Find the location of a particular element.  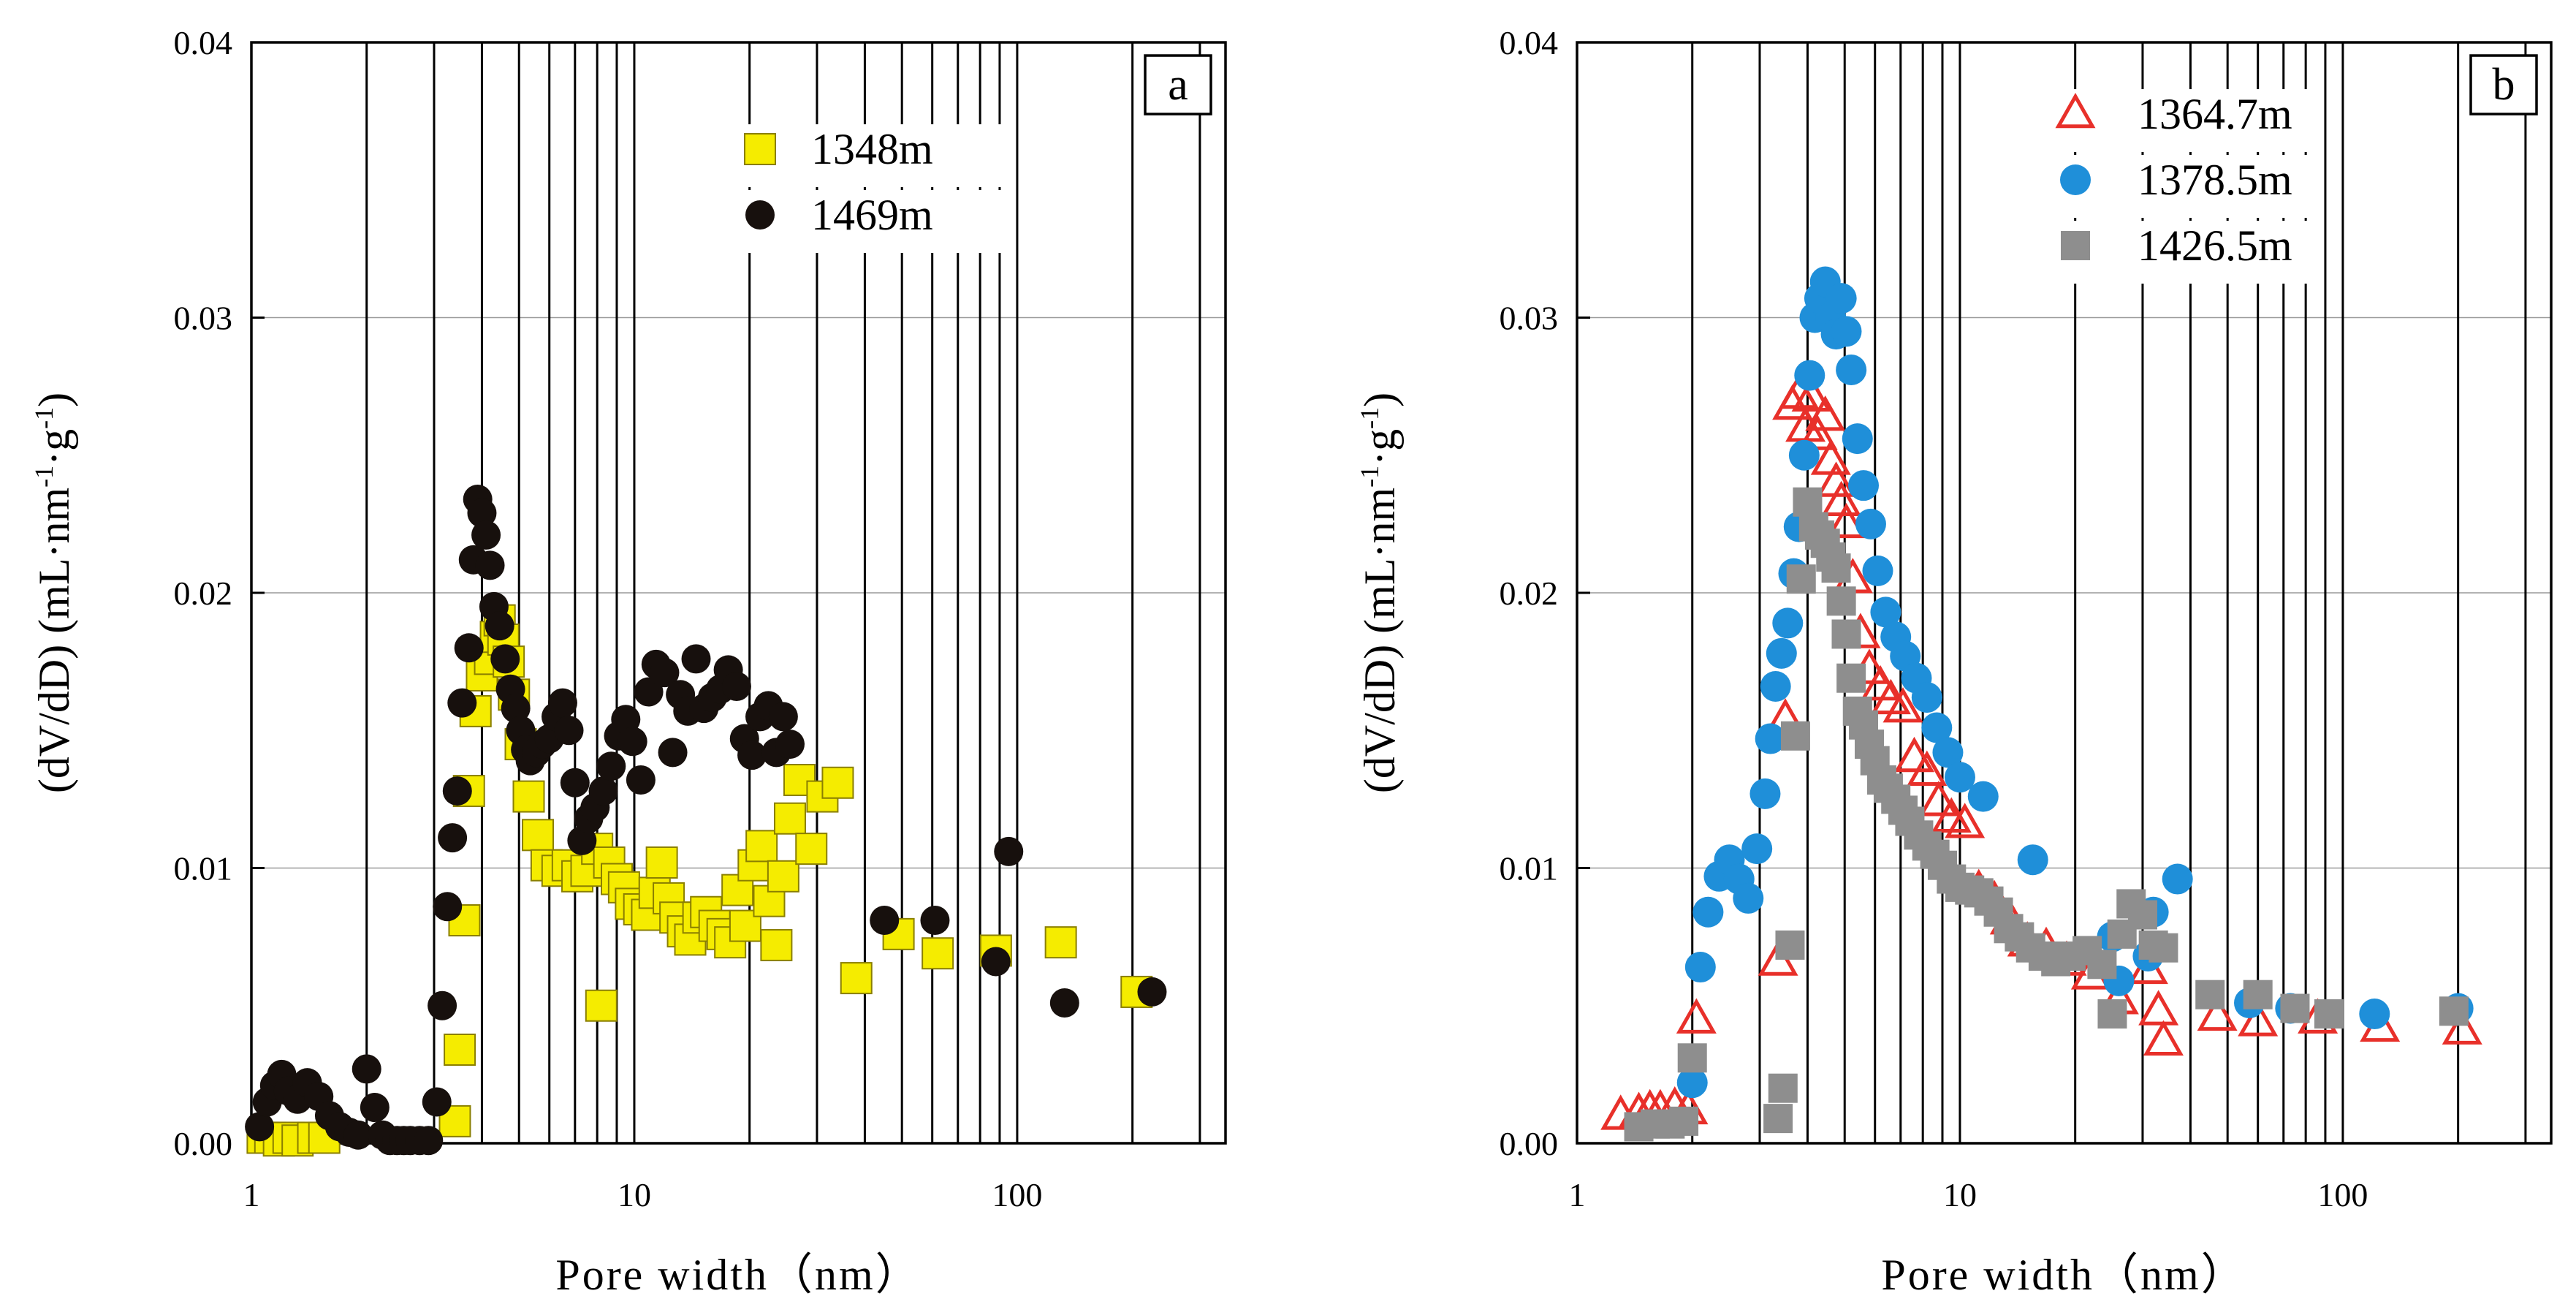

y-tick-label: 0.02 is located at coordinates (1529, 593).